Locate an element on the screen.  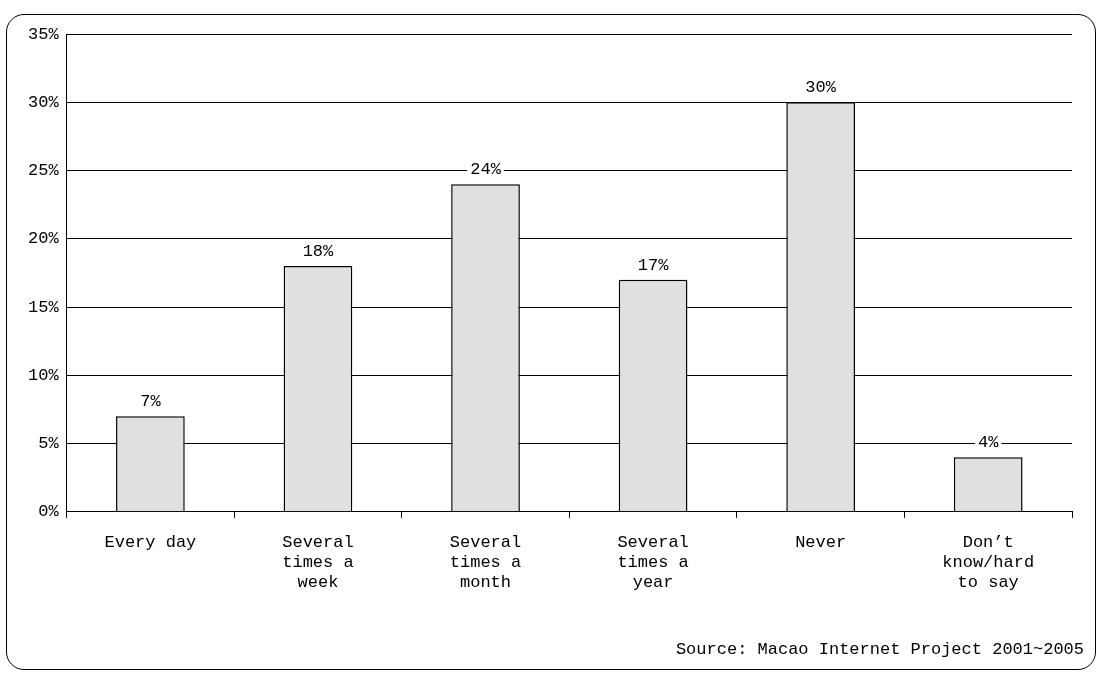
x-tick-label: Several times a month is located at coordinates (485, 562).